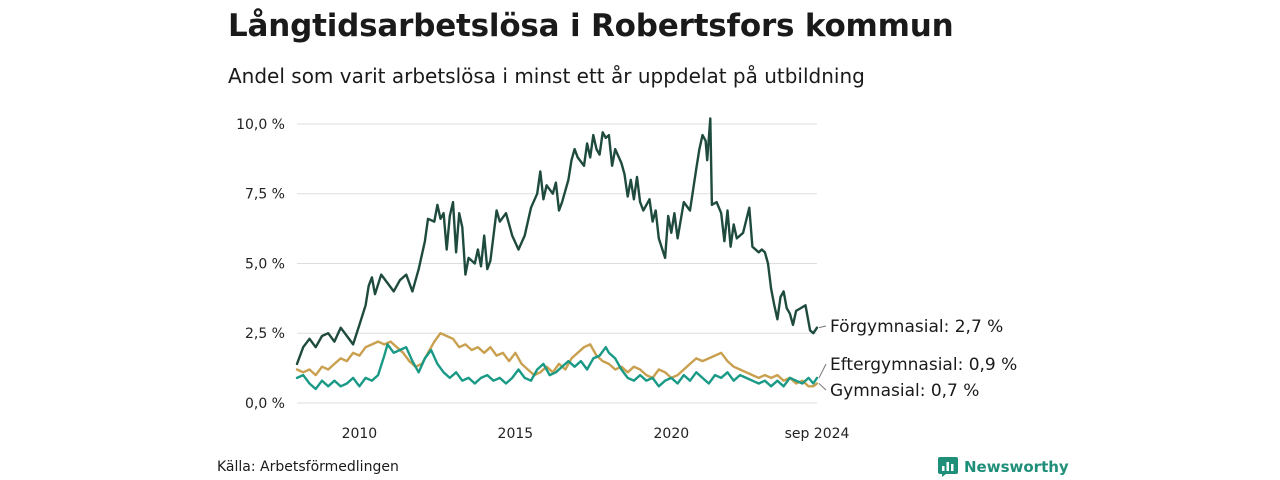 Image resolution: width=1280 pixels, height=480 pixels. What do you see at coordinates (360, 434) in the screenshot?
I see `x-tick-label-0: 2010` at bounding box center [360, 434].